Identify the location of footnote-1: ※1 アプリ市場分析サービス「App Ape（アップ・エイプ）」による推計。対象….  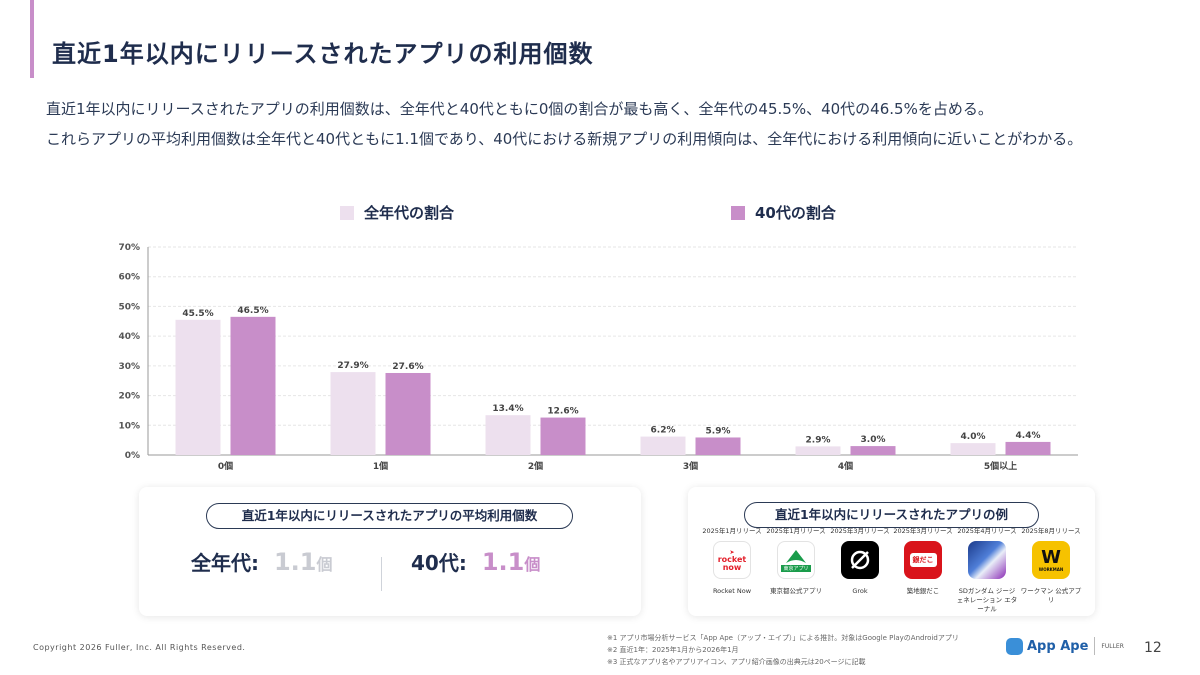
(783, 638).